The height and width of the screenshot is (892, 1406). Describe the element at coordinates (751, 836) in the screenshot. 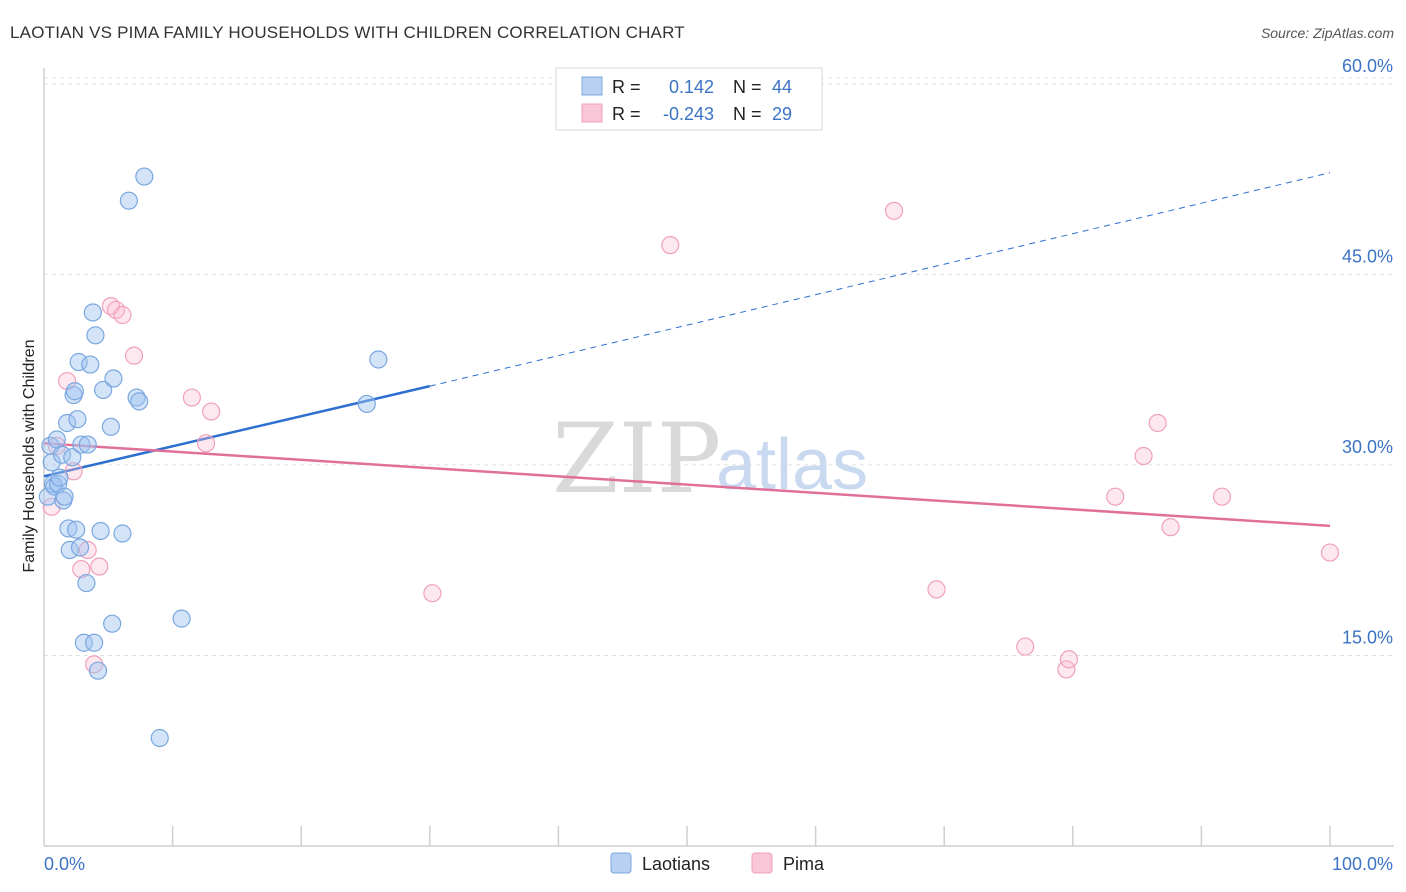

I see `x-tick-marks` at that location.